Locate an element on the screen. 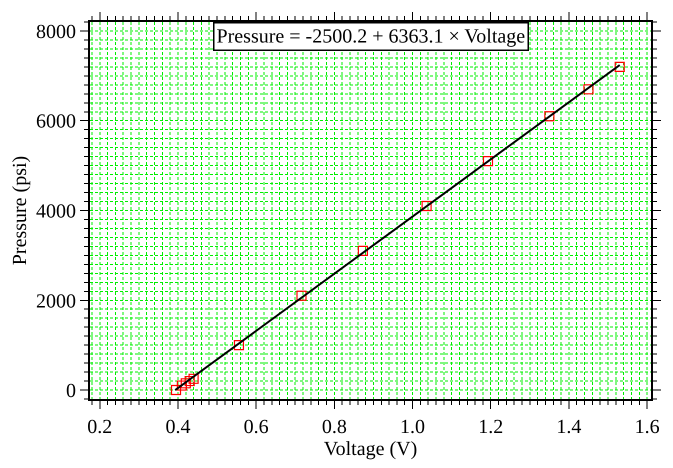 This screenshot has width=673, height=468. y-axis-title: Pressure (psi) is located at coordinates (20, 211).